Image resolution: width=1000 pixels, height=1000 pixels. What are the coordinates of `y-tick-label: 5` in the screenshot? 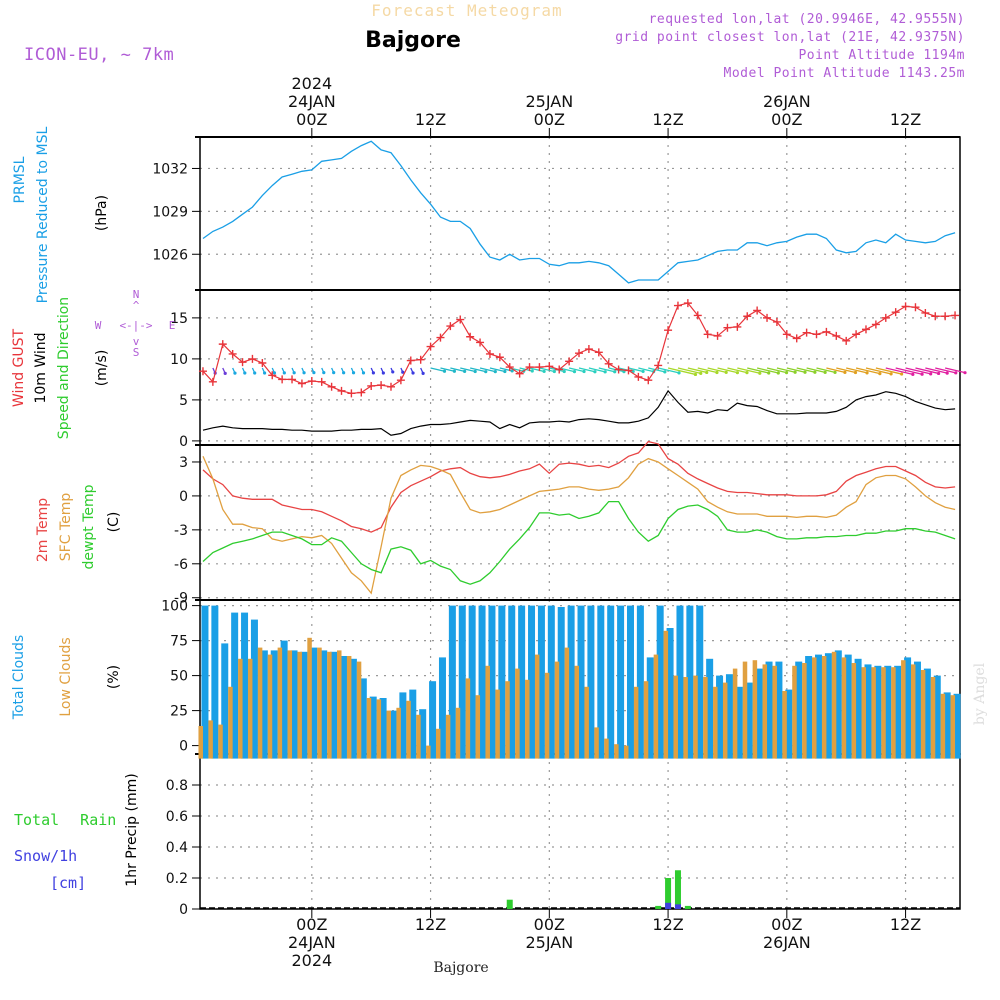 It's located at (183, 401).